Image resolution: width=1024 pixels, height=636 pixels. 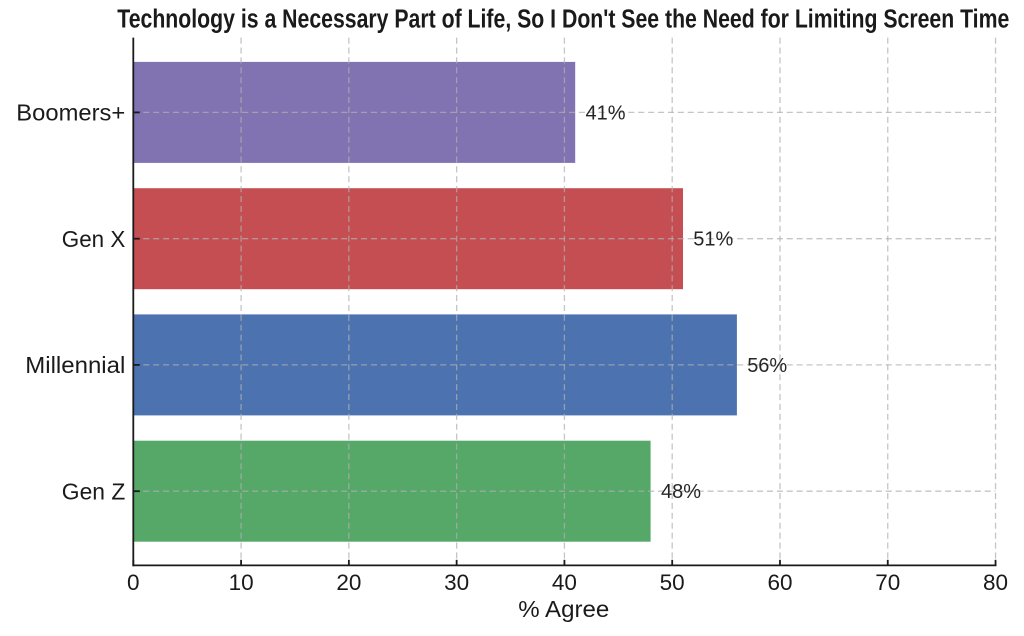 I want to click on svg-text: 70, so click(x=887, y=582).